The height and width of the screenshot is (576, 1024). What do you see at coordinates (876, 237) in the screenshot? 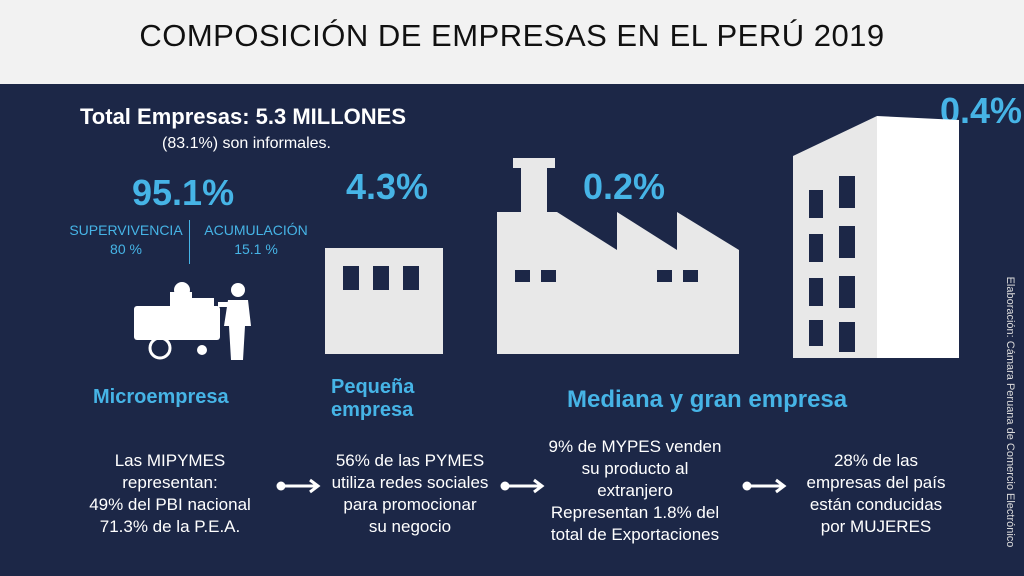
I see `tall-building-icon` at bounding box center [876, 237].